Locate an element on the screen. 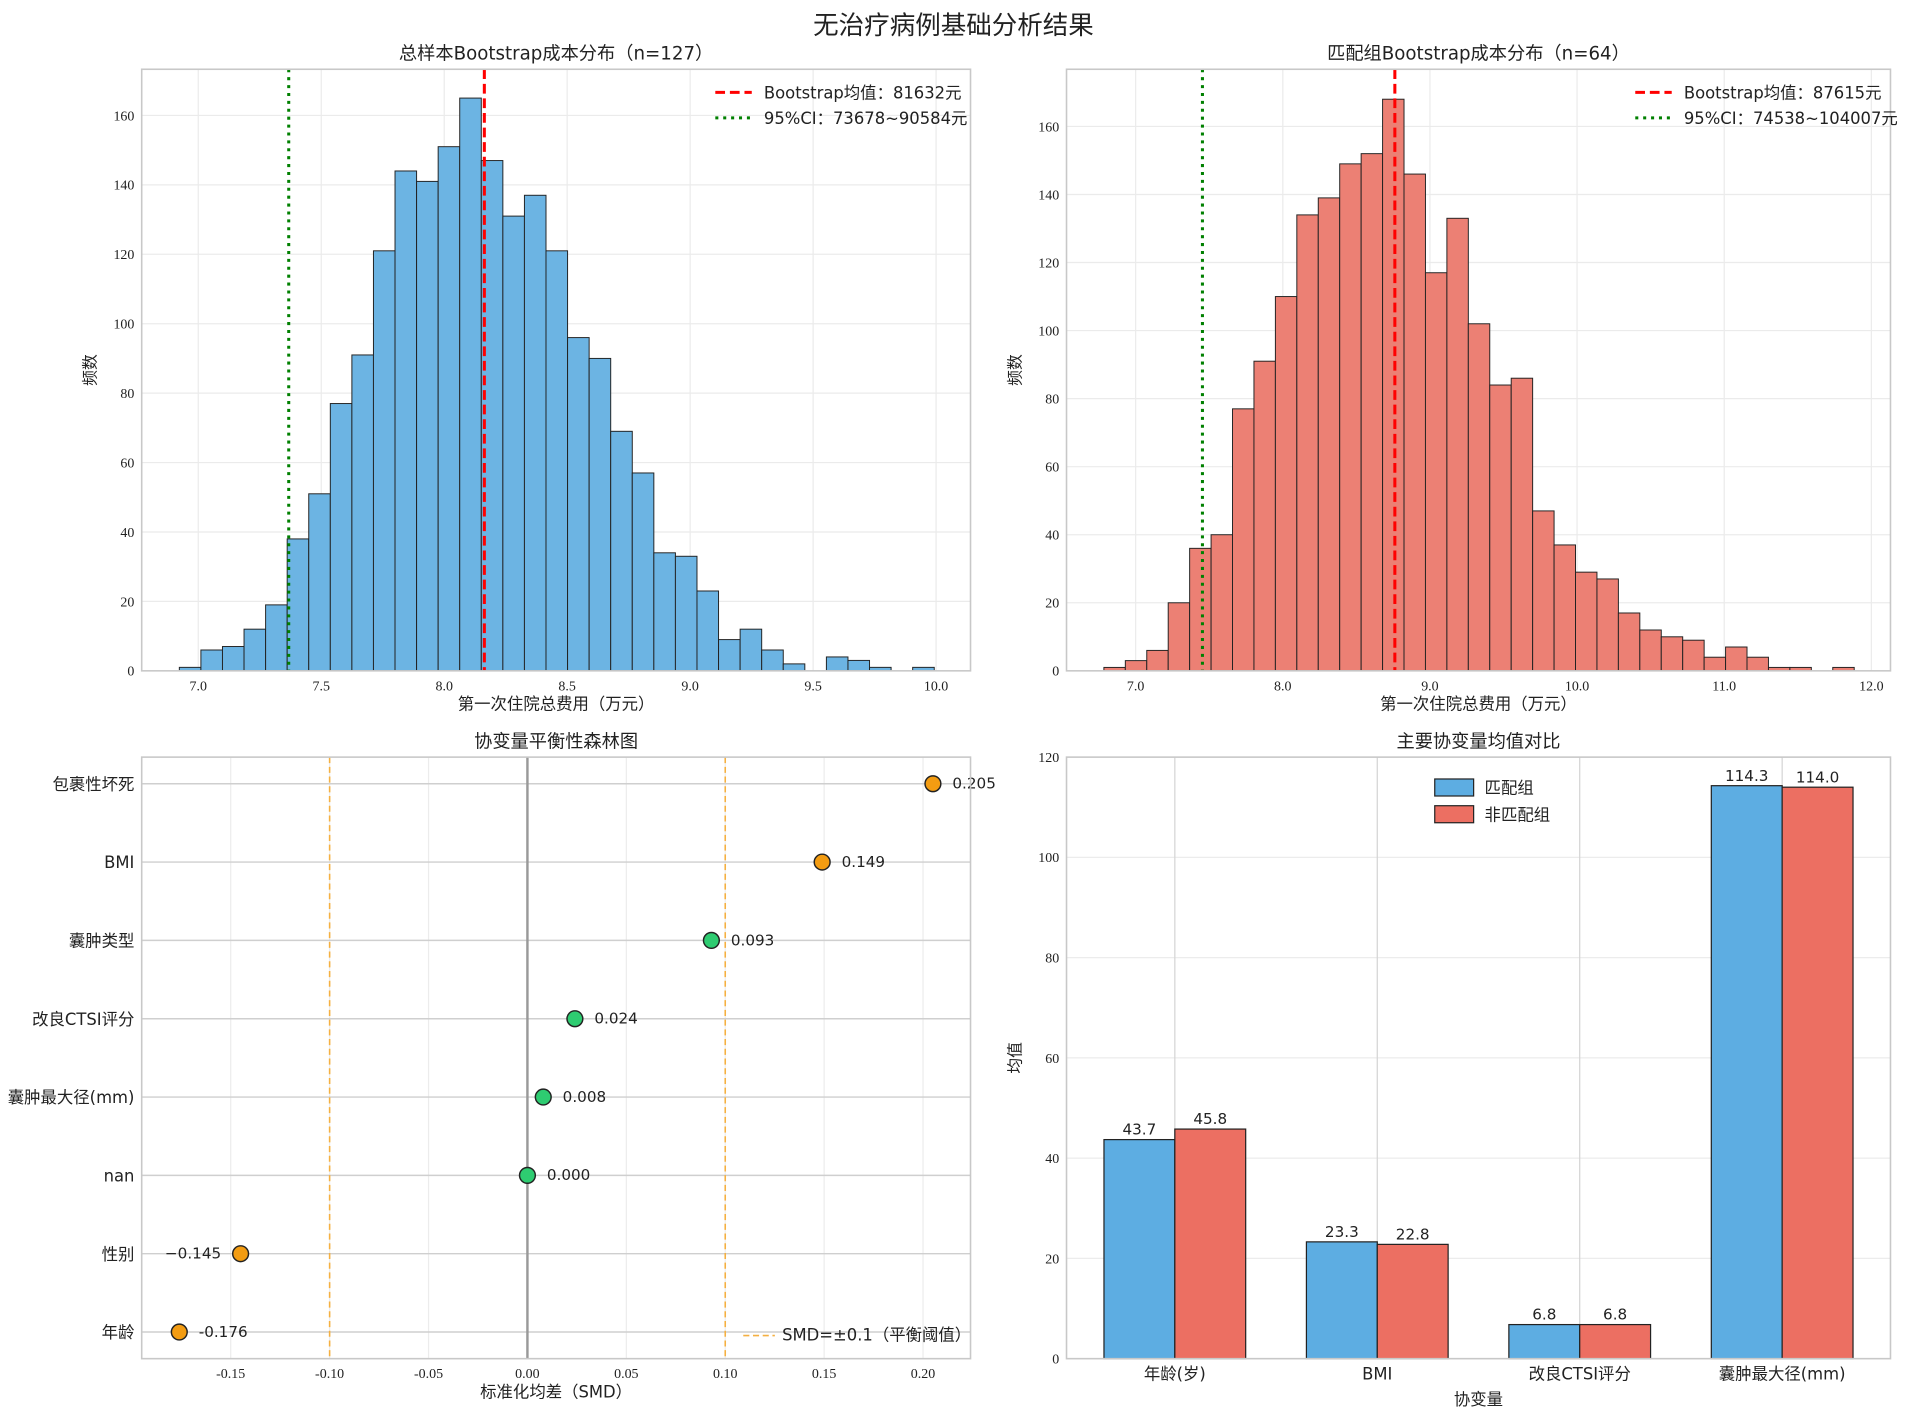  y-axis-label: 频数 is located at coordinates (1014, 370).